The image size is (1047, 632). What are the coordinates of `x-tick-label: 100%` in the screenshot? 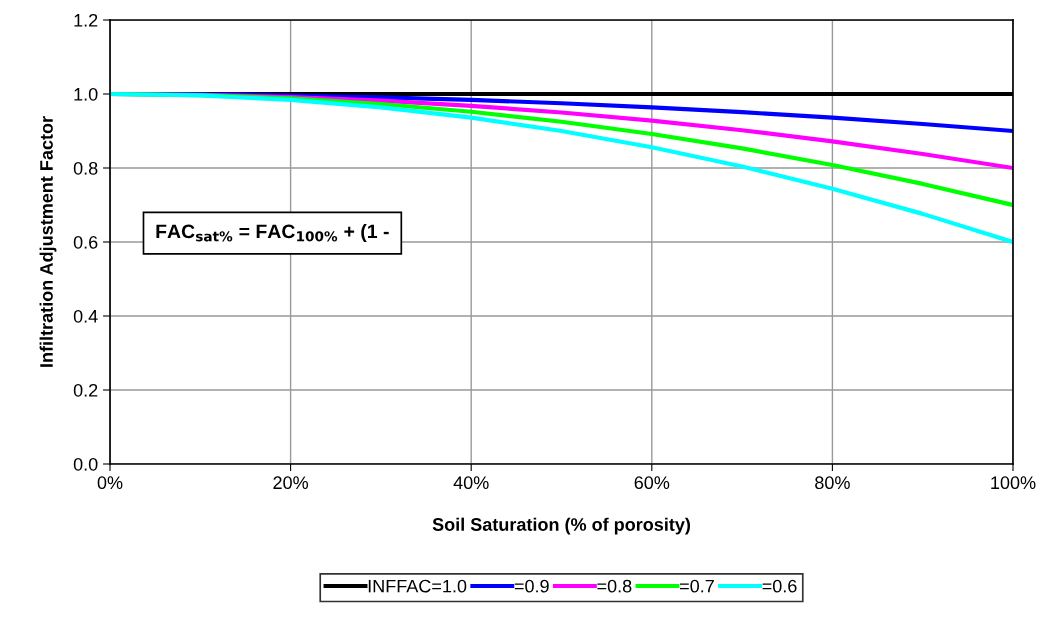 It's located at (1013, 483).